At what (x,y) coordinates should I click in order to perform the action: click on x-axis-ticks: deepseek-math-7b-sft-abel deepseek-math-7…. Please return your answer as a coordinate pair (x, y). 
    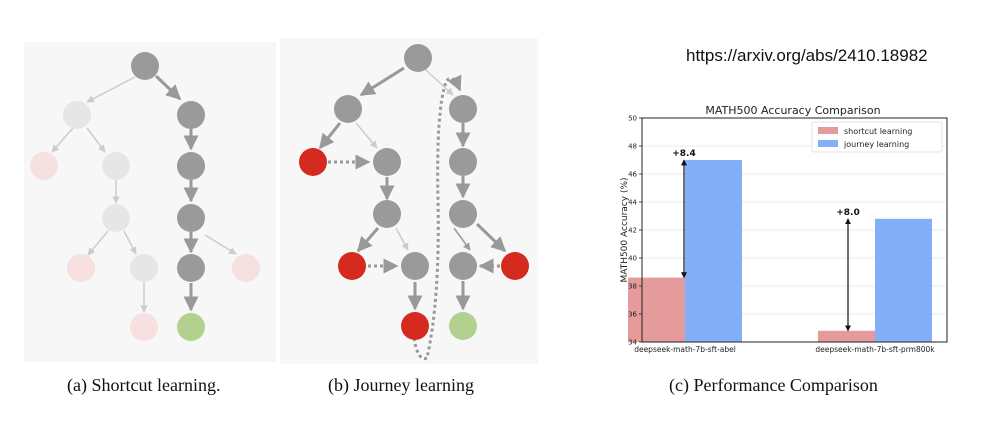
    Looking at the image, I should click on (784, 349).